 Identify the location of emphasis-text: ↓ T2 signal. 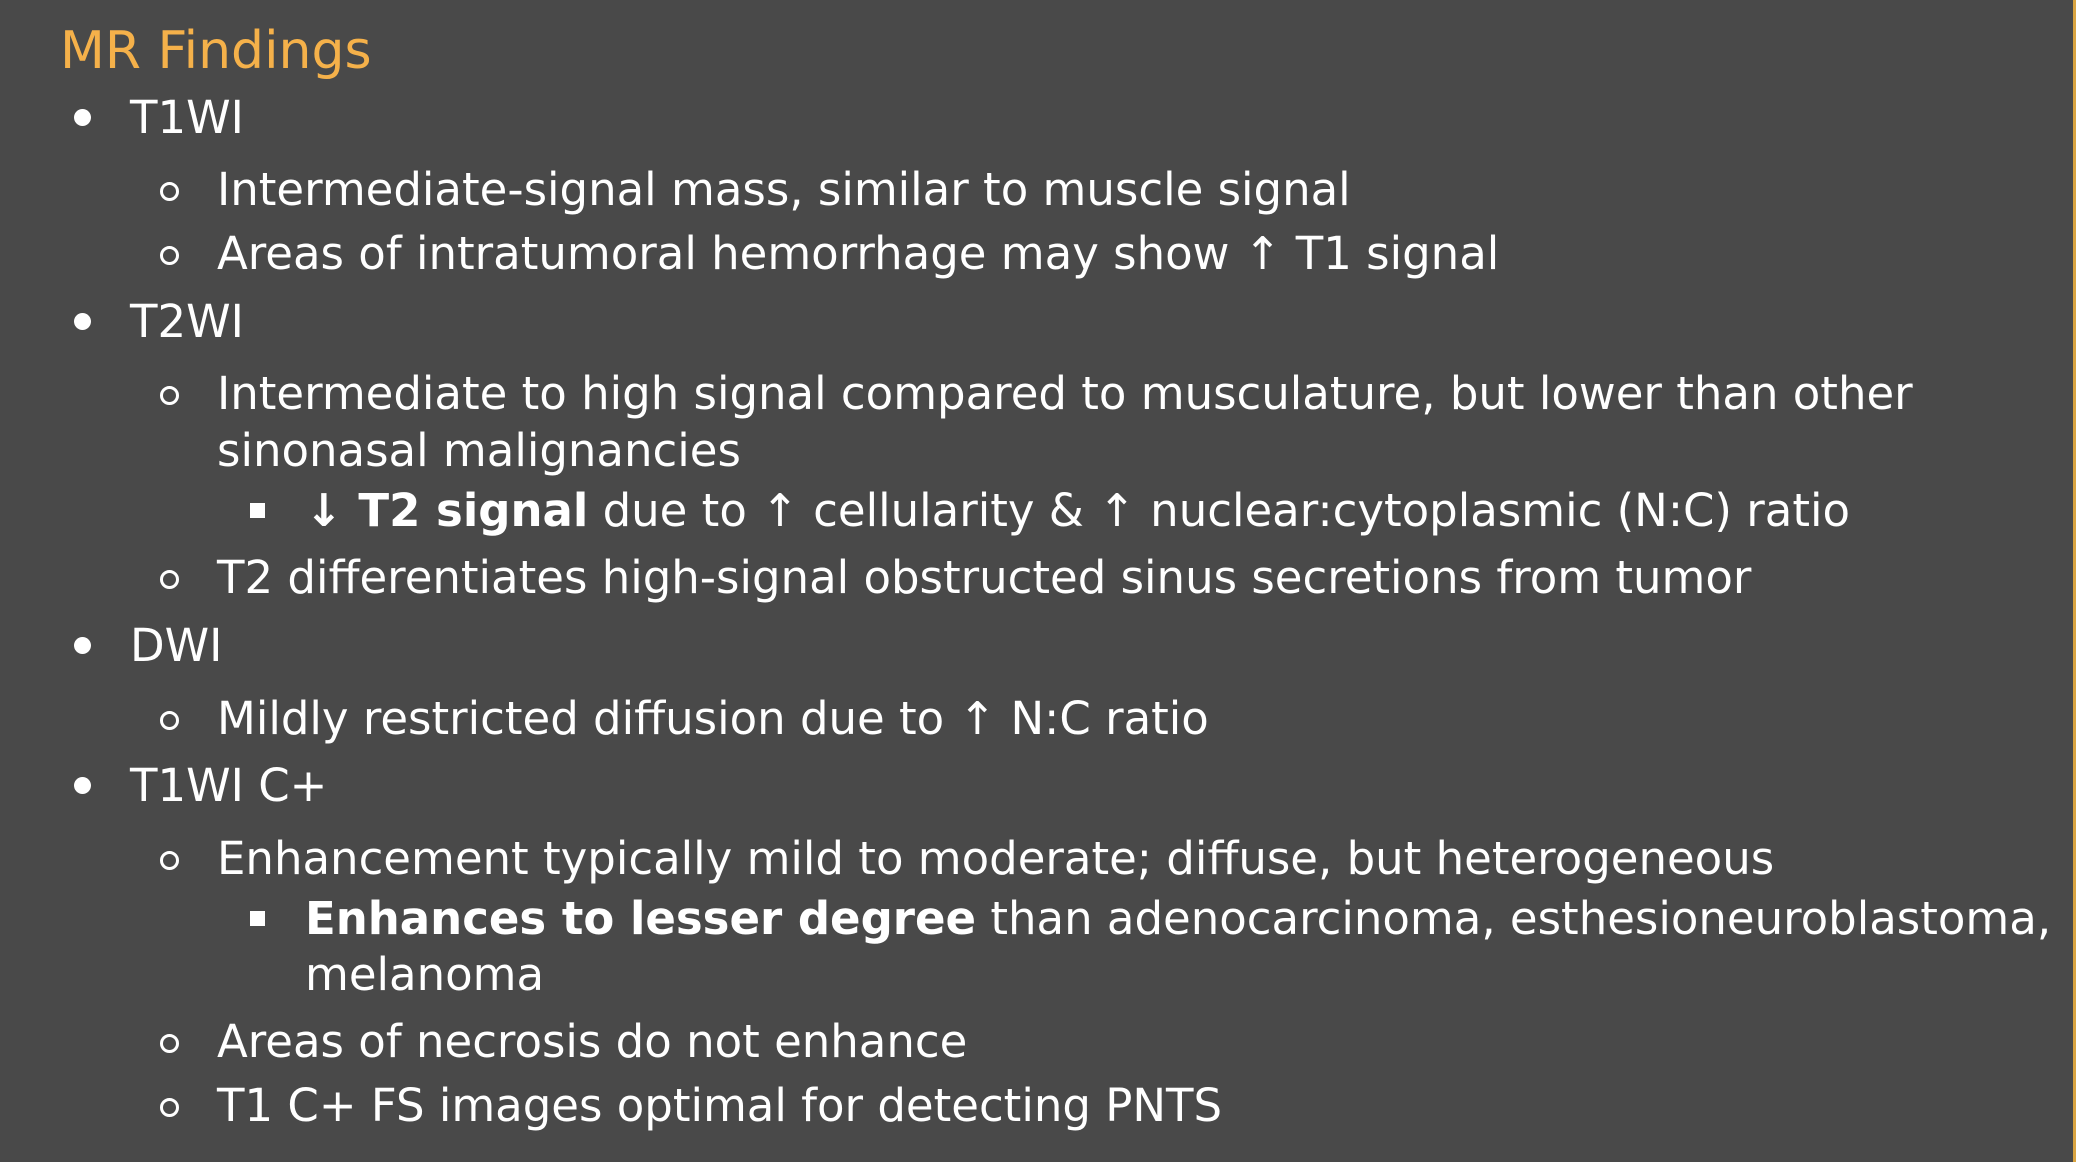
(447, 510).